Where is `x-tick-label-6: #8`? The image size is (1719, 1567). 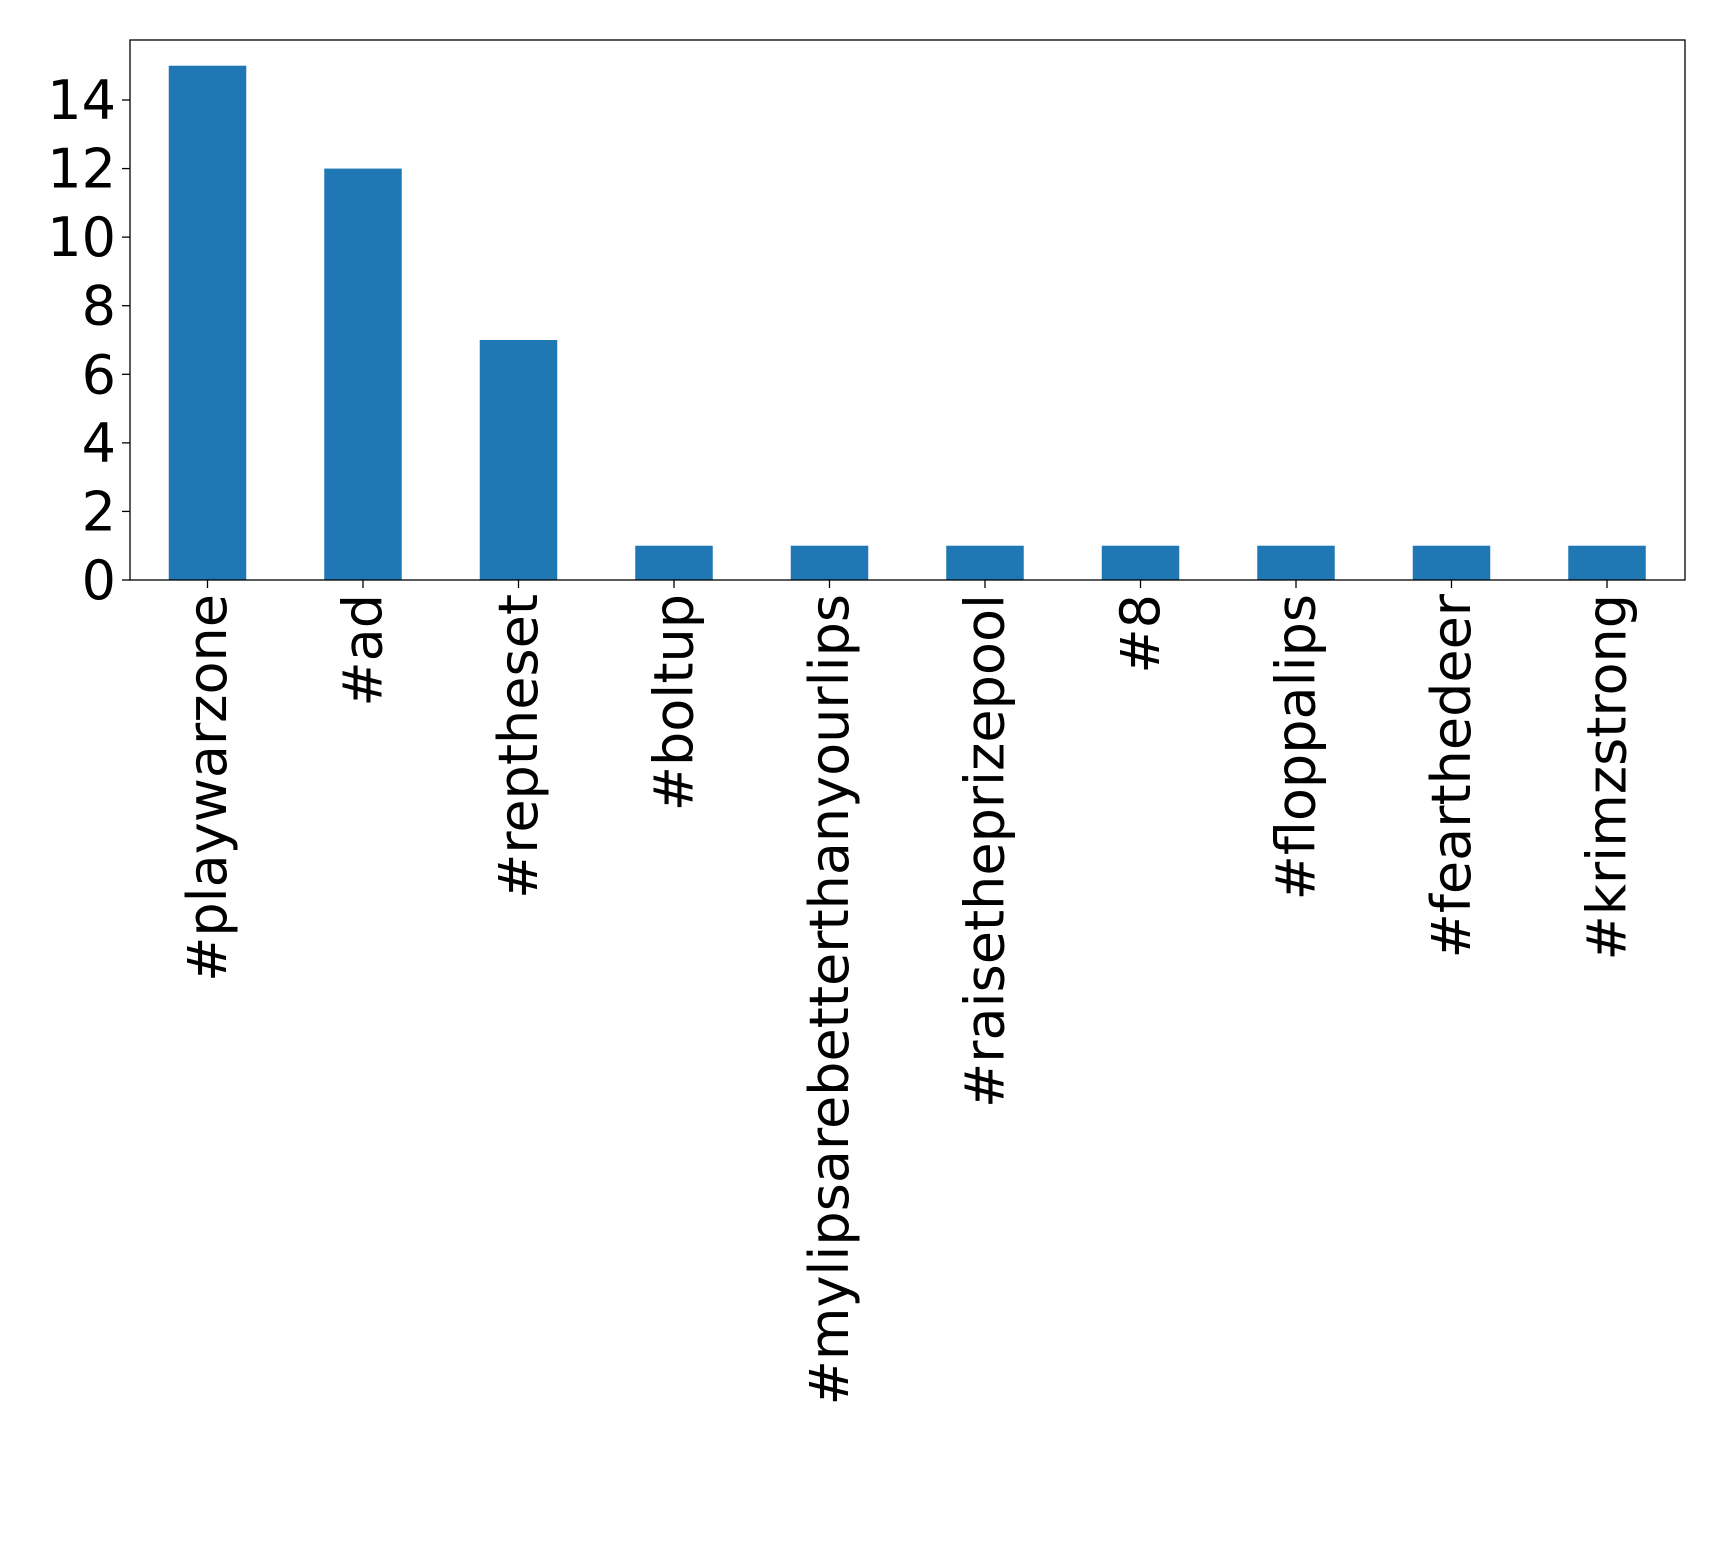 x-tick-label-6: #8 is located at coordinates (1140, 634).